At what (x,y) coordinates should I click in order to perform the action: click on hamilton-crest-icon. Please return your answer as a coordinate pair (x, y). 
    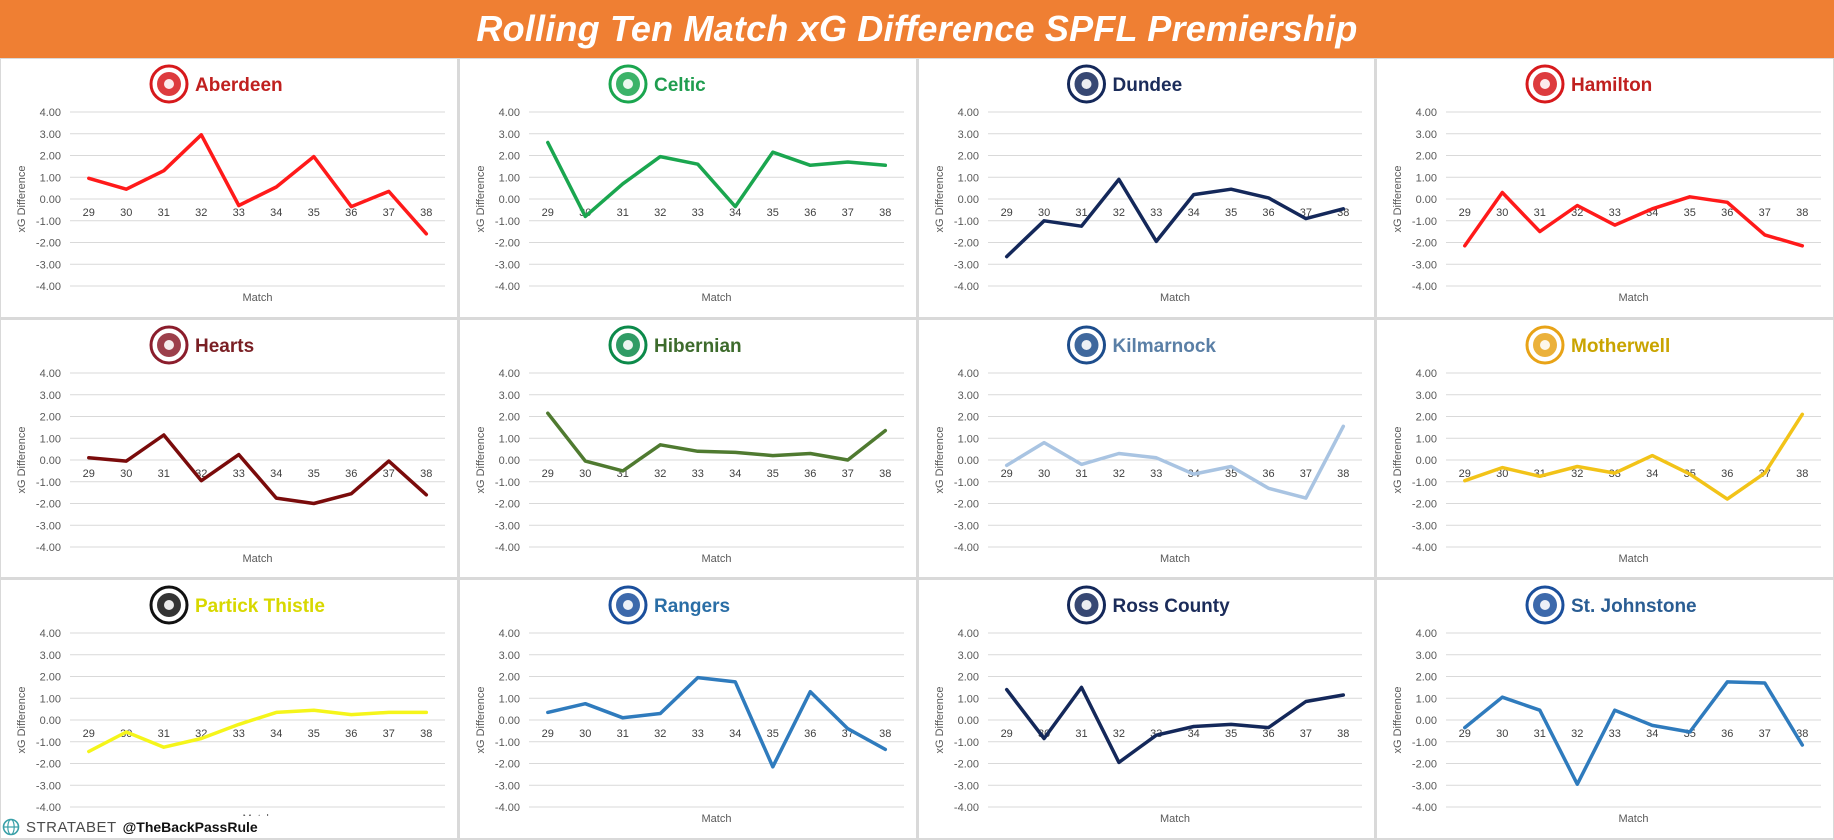
    Looking at the image, I should click on (1545, 84).